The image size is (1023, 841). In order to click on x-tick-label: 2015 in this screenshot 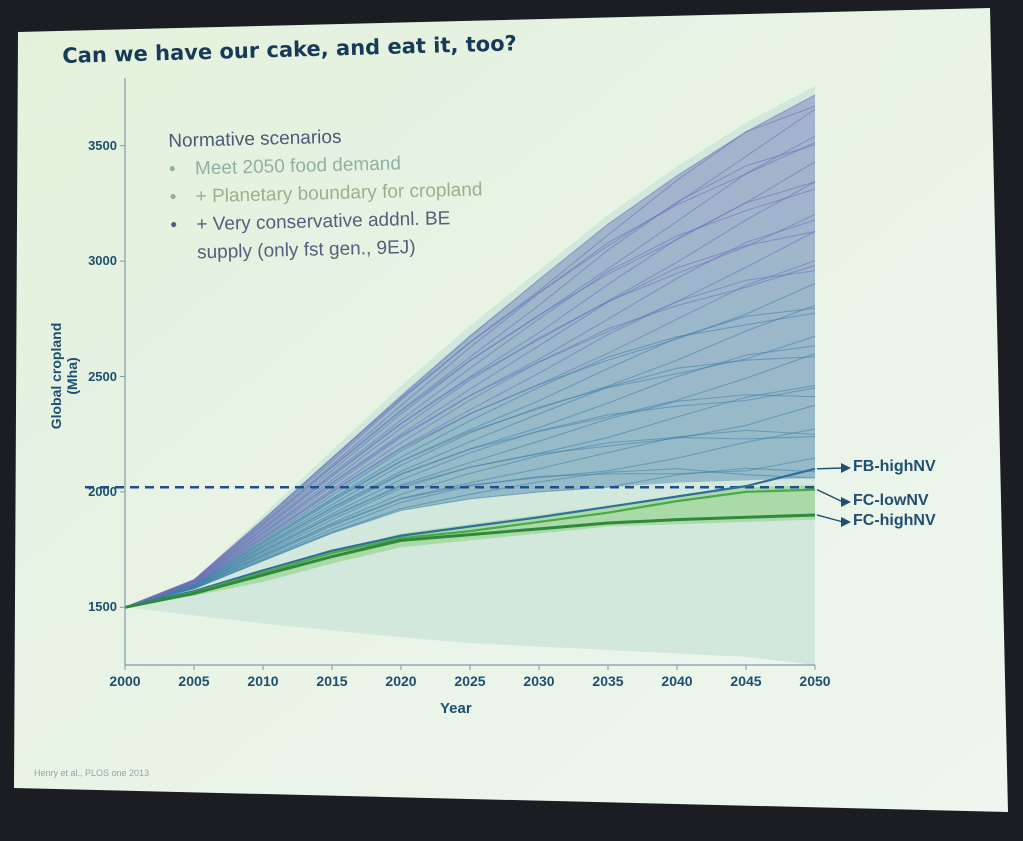, I will do `click(332, 681)`.